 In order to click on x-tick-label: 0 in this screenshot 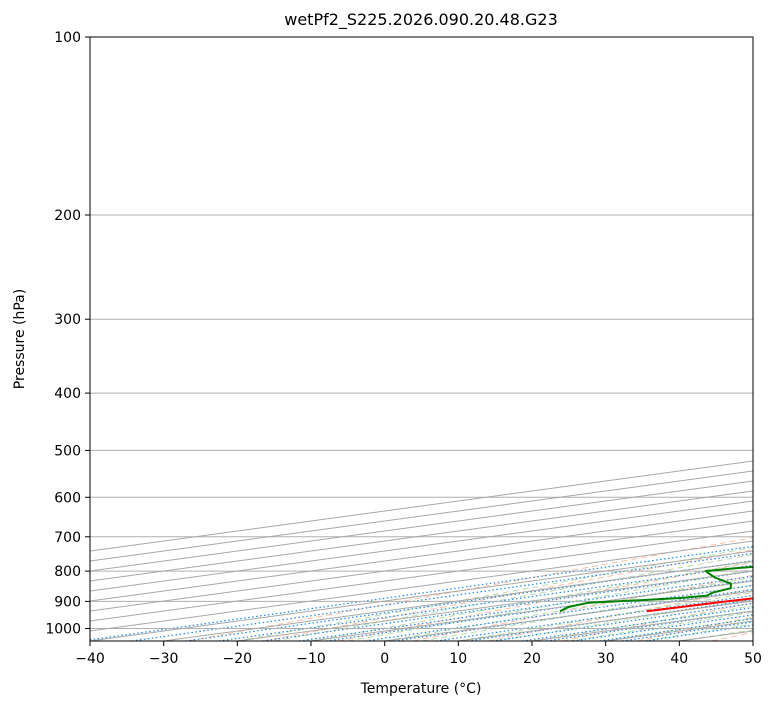, I will do `click(384, 659)`.